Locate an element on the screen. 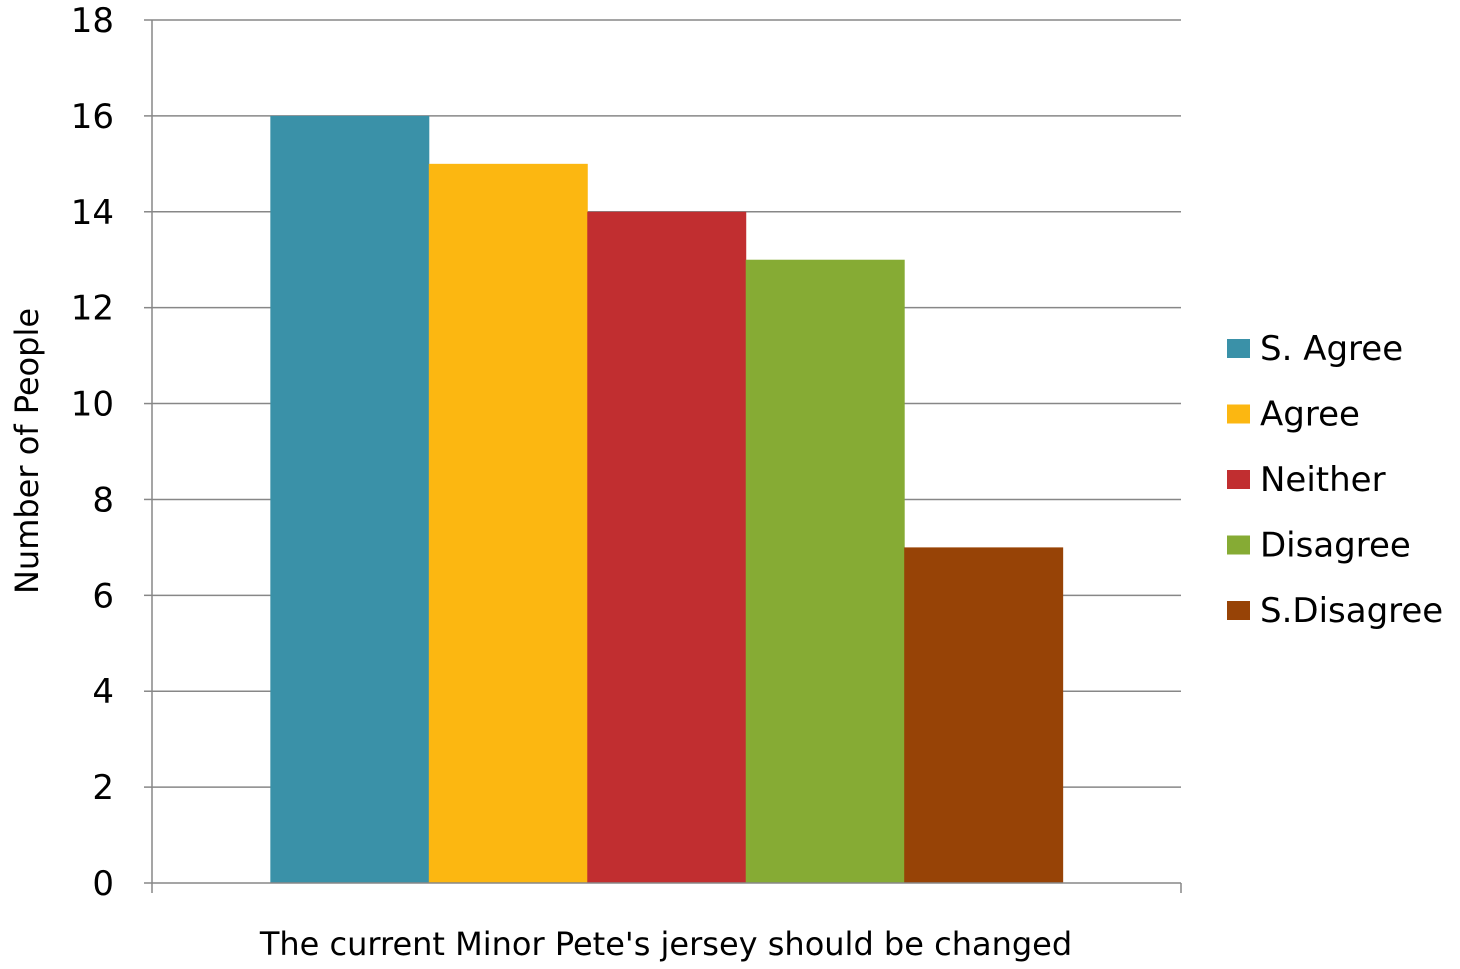 Image resolution: width=1460 pixels, height=969 pixels. bar-s-disagree is located at coordinates (984, 715).